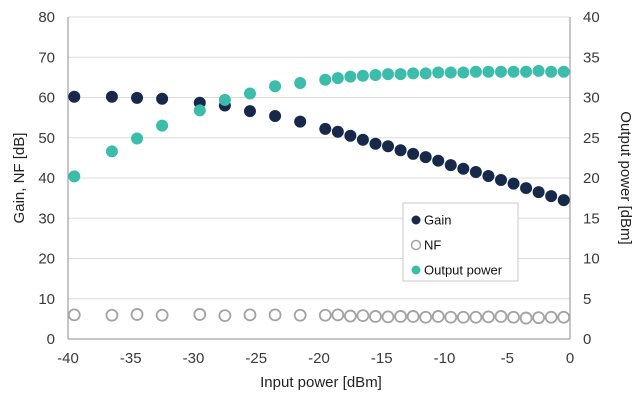 The height and width of the screenshot is (394, 636). I want to click on legend-marker-nf, so click(416, 245).